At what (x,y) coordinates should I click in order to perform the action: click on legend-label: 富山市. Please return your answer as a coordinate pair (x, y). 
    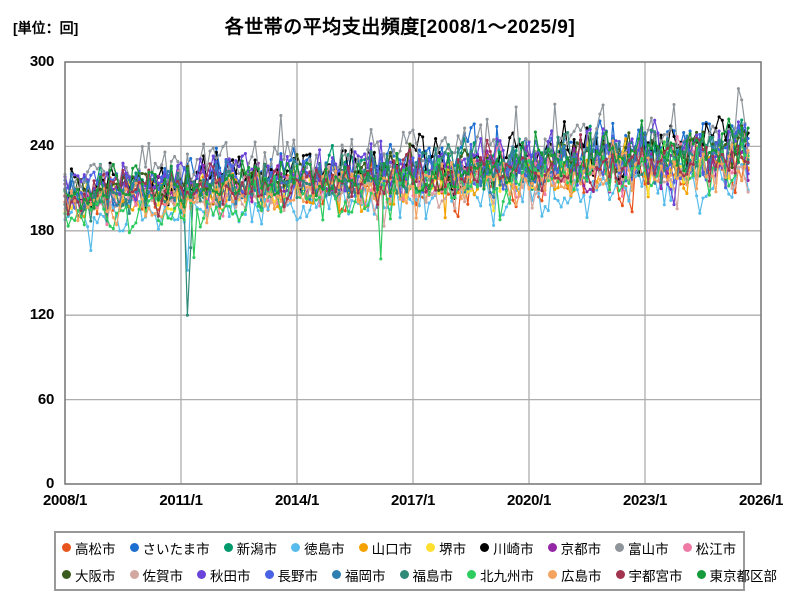
    Looking at the image, I should click on (648, 549).